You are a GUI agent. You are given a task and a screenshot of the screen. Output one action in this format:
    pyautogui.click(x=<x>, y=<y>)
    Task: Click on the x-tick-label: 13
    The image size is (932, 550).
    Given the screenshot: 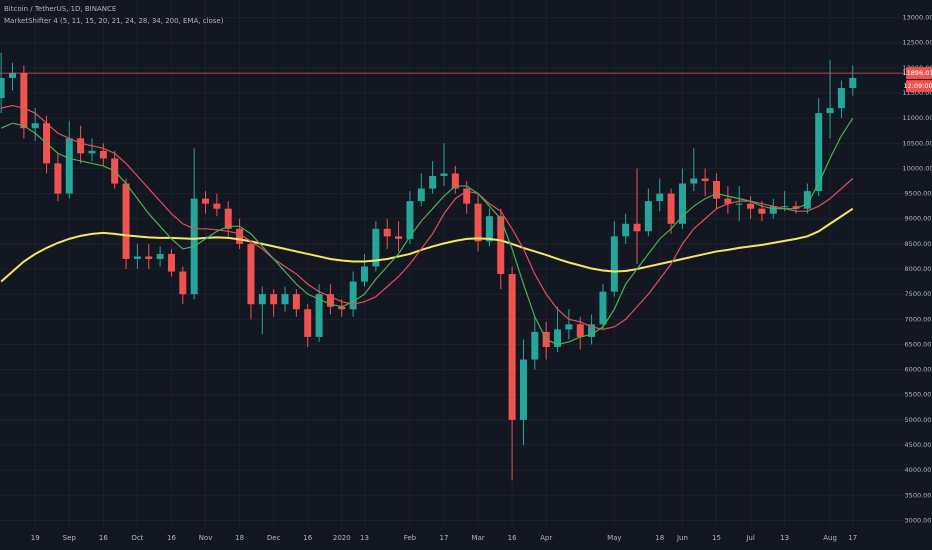 What is the action you would take?
    pyautogui.click(x=784, y=538)
    